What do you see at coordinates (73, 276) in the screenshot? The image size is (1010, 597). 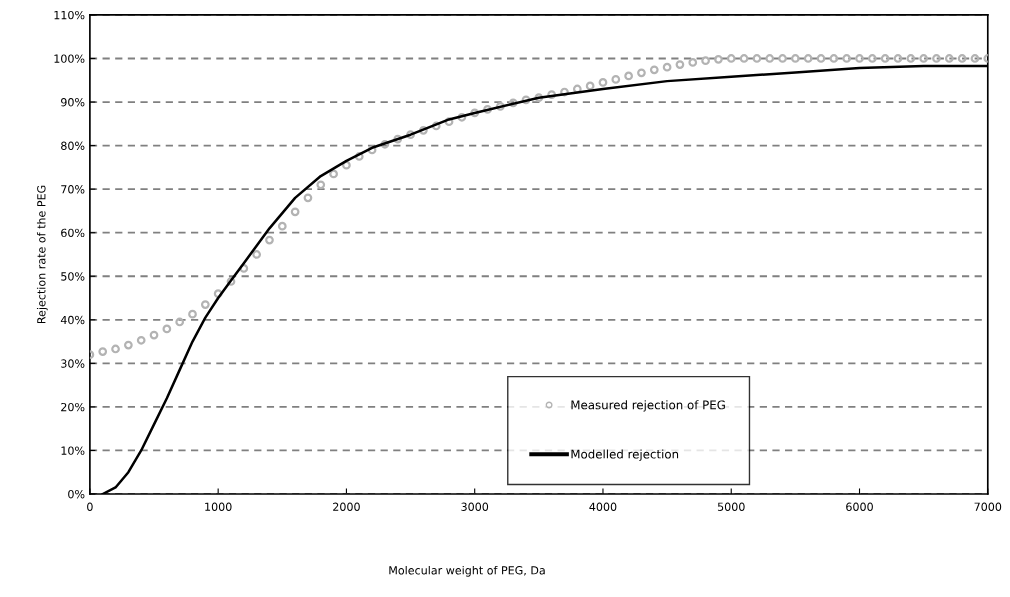 I see `y-tick-label: 50%` at bounding box center [73, 276].